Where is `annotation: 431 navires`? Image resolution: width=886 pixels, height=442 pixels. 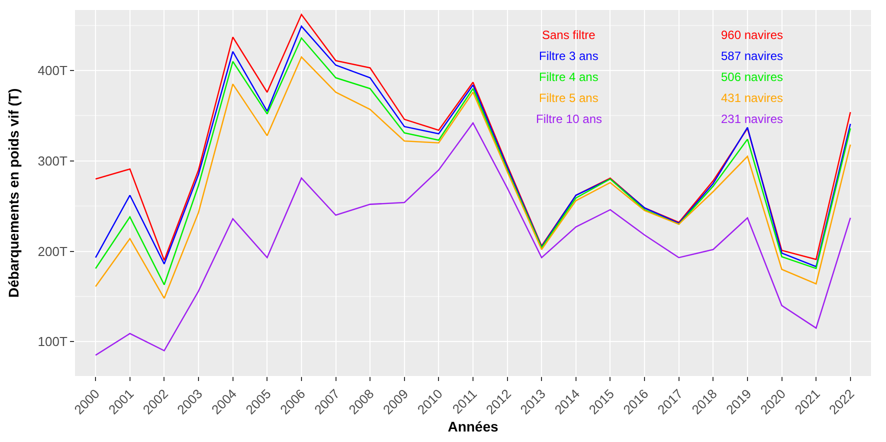
annotation: 431 navires is located at coordinates (752, 98).